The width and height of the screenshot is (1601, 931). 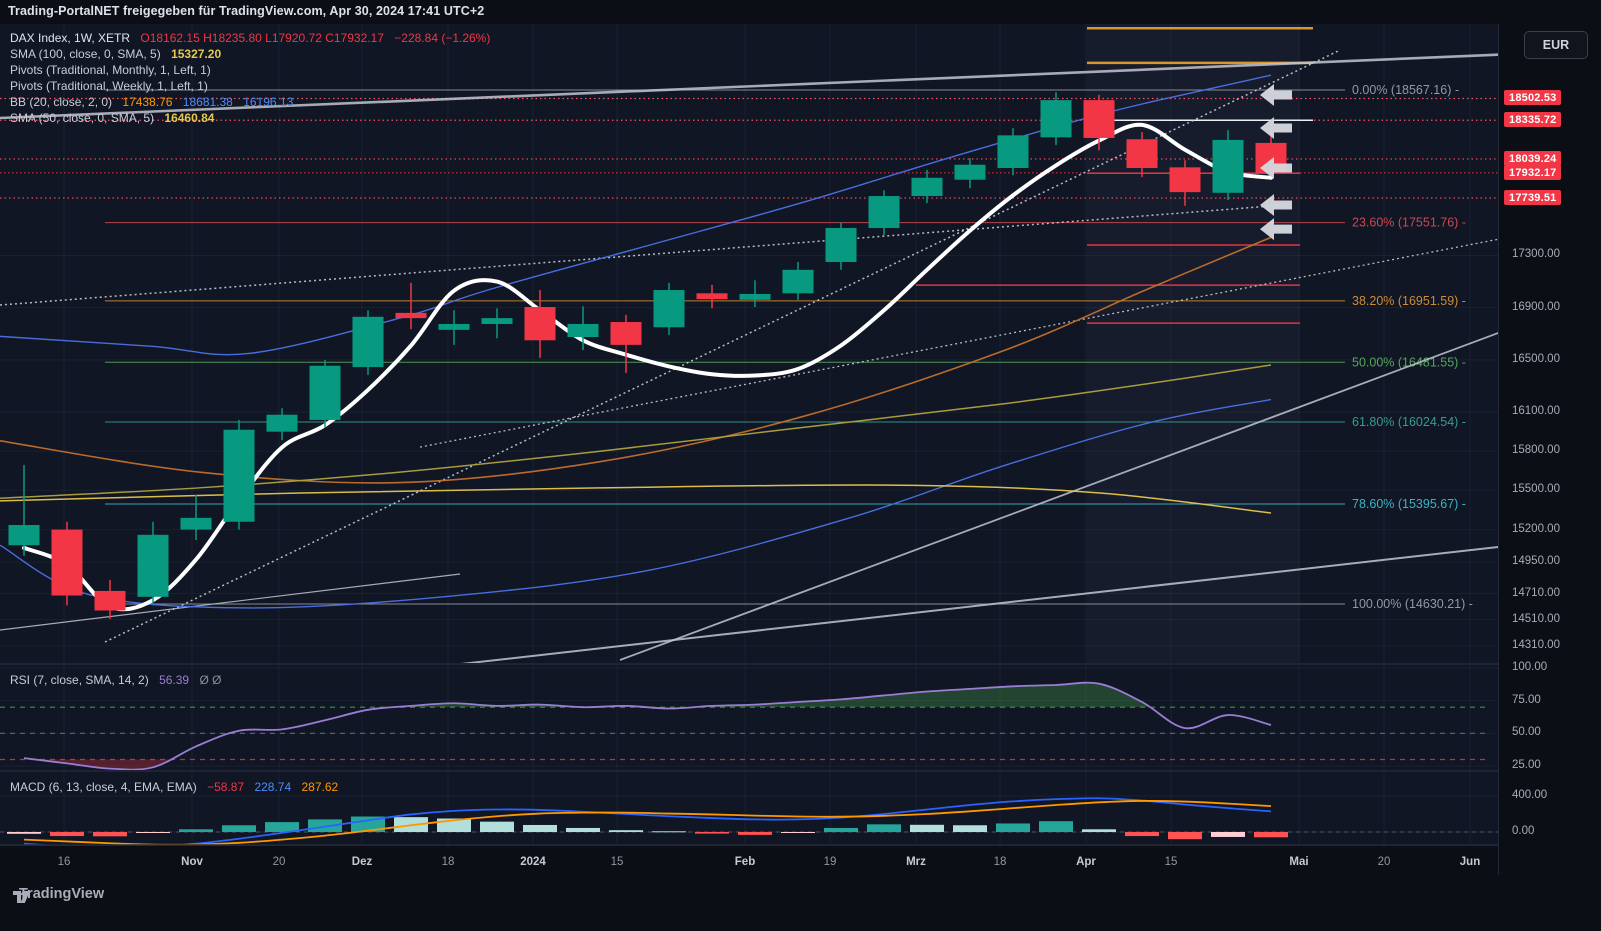 I want to click on rsi-oversold-fill, so click(x=647, y=764).